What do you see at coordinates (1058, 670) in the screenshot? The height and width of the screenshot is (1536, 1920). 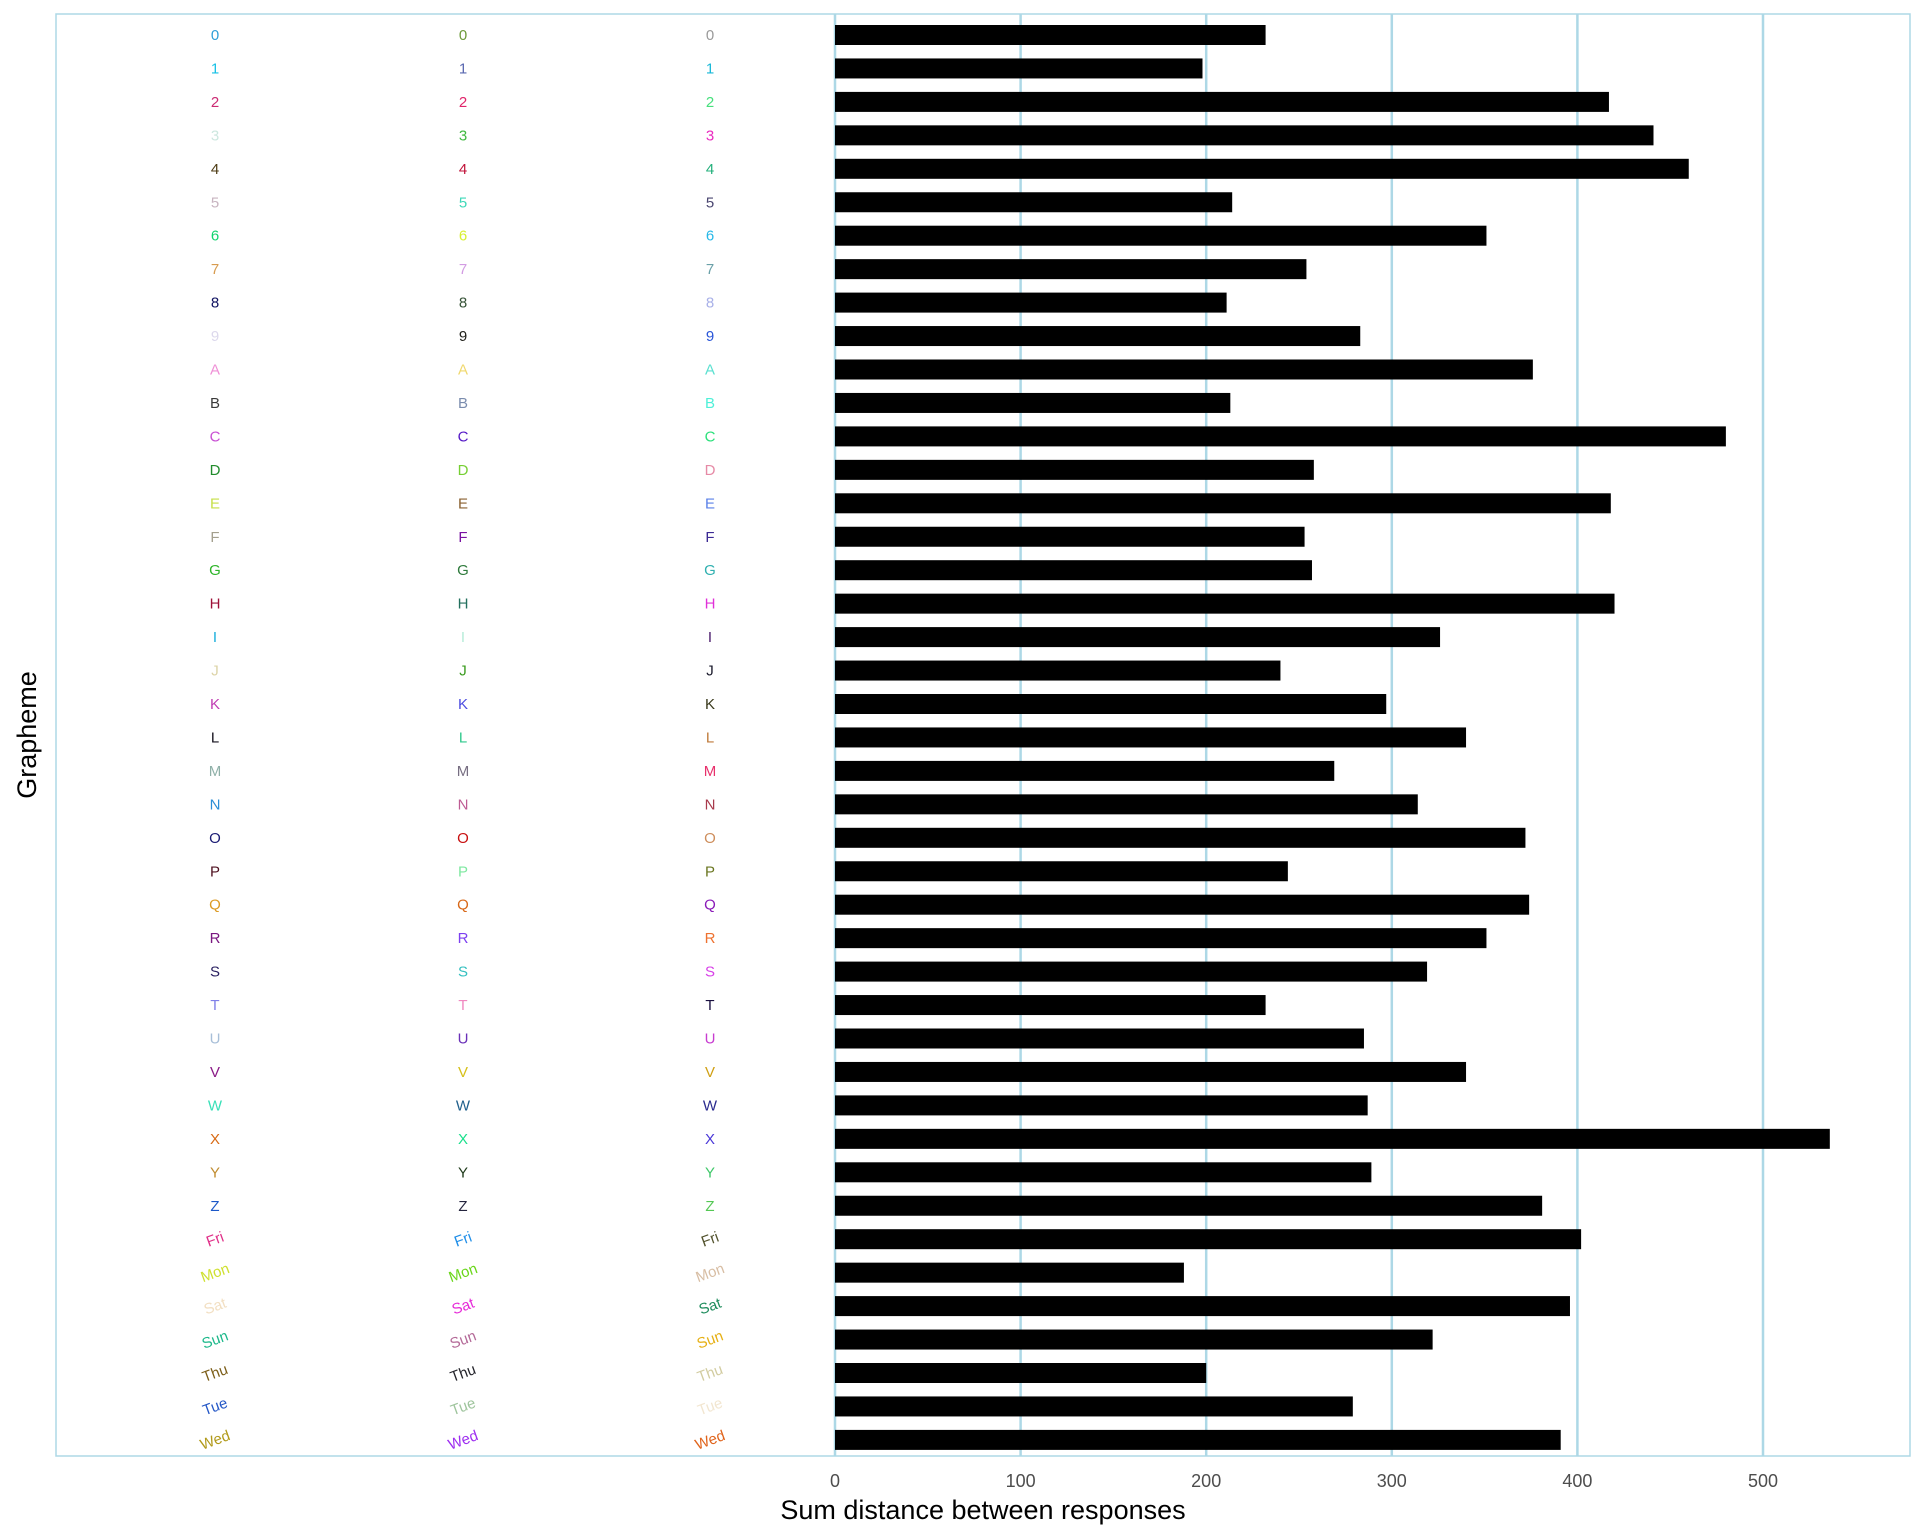 I see `bar-J` at bounding box center [1058, 670].